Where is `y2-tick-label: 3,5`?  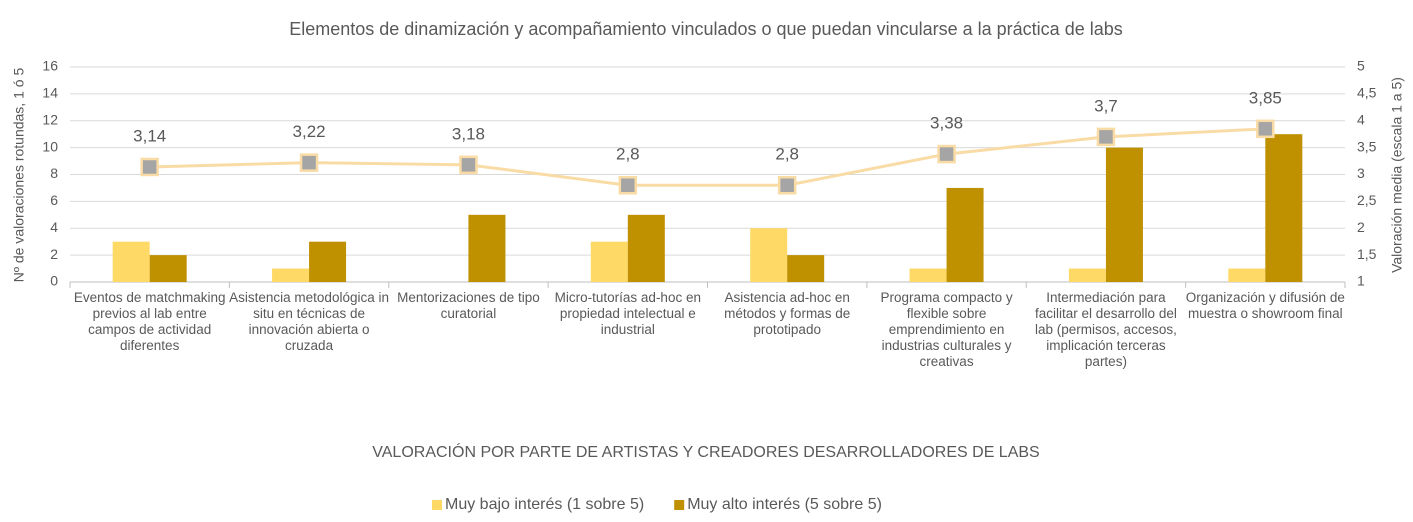 y2-tick-label: 3,5 is located at coordinates (1367, 146).